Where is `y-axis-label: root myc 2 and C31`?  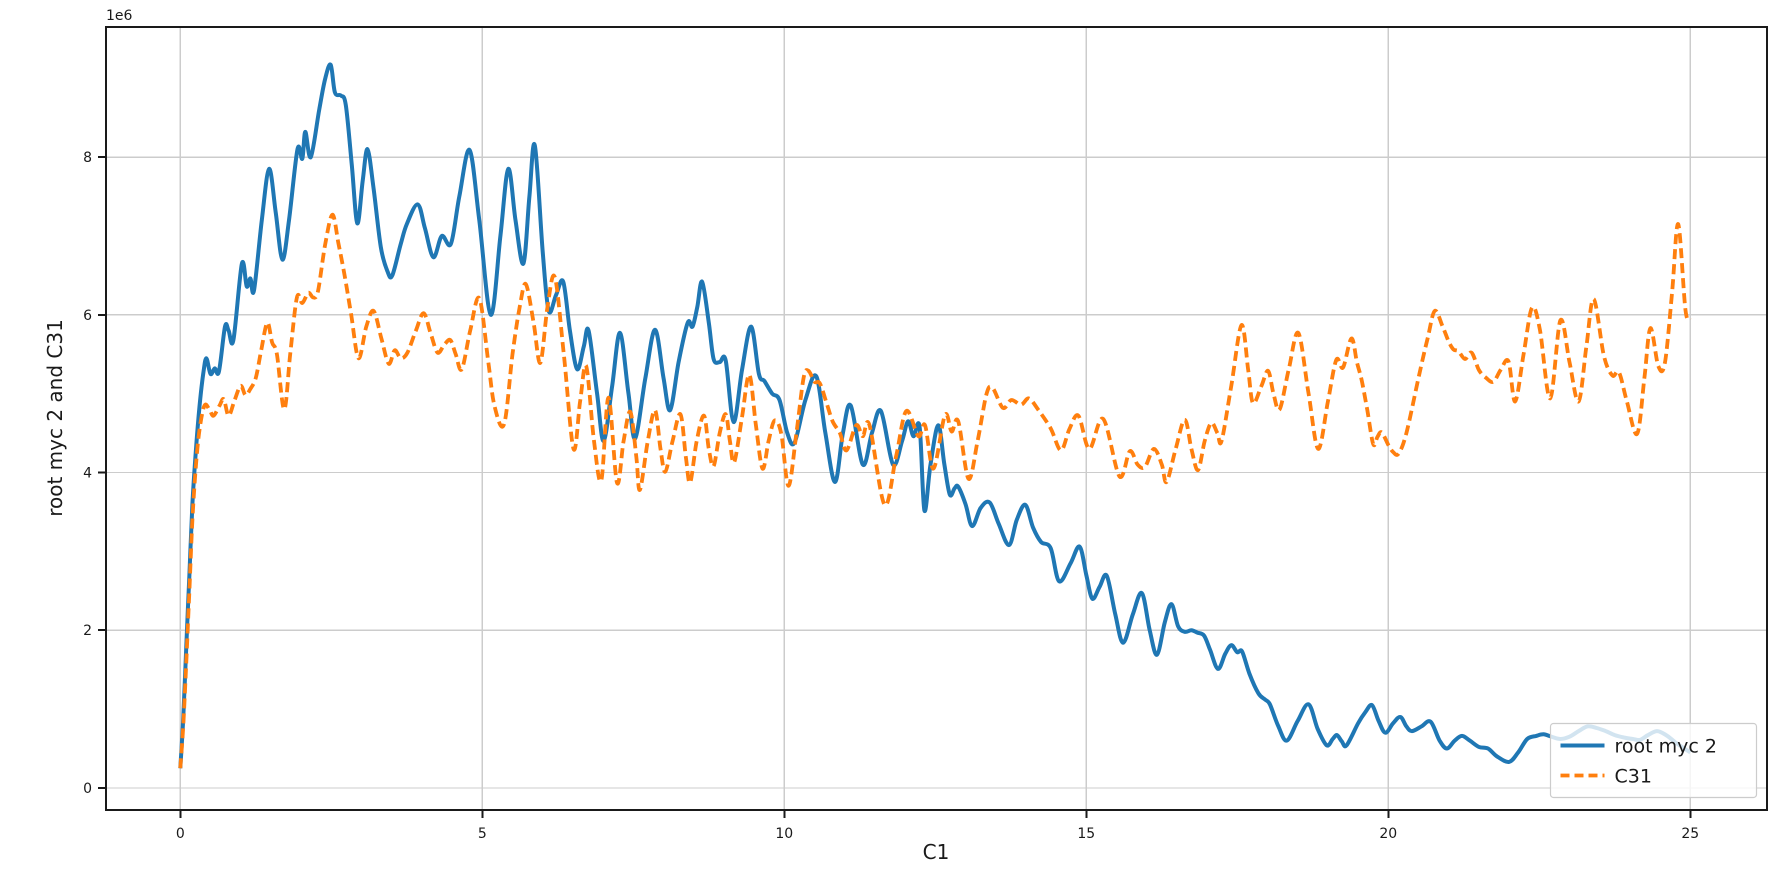 y-axis-label: root myc 2 and C31 is located at coordinates (55, 418).